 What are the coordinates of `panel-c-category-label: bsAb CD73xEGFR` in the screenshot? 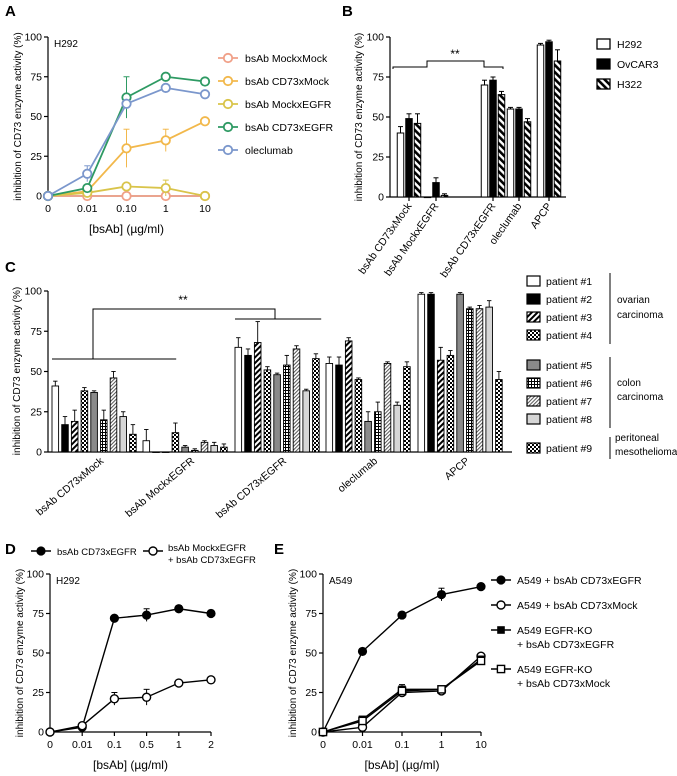 It's located at (252, 488).